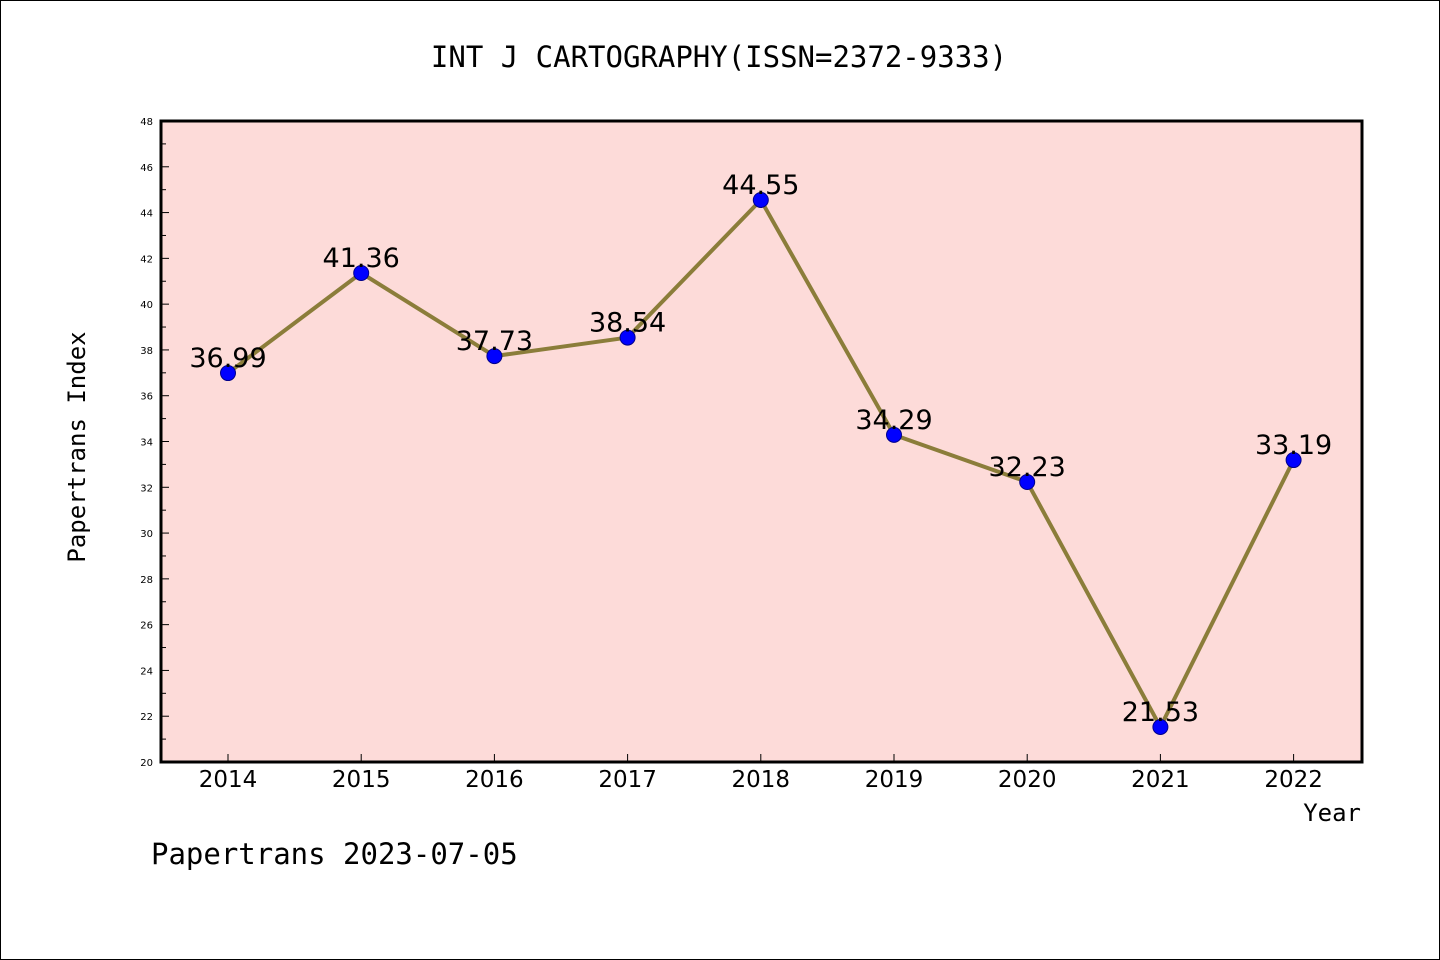 Image resolution: width=1440 pixels, height=960 pixels. I want to click on x-tick-label: 2015, so click(361, 780).